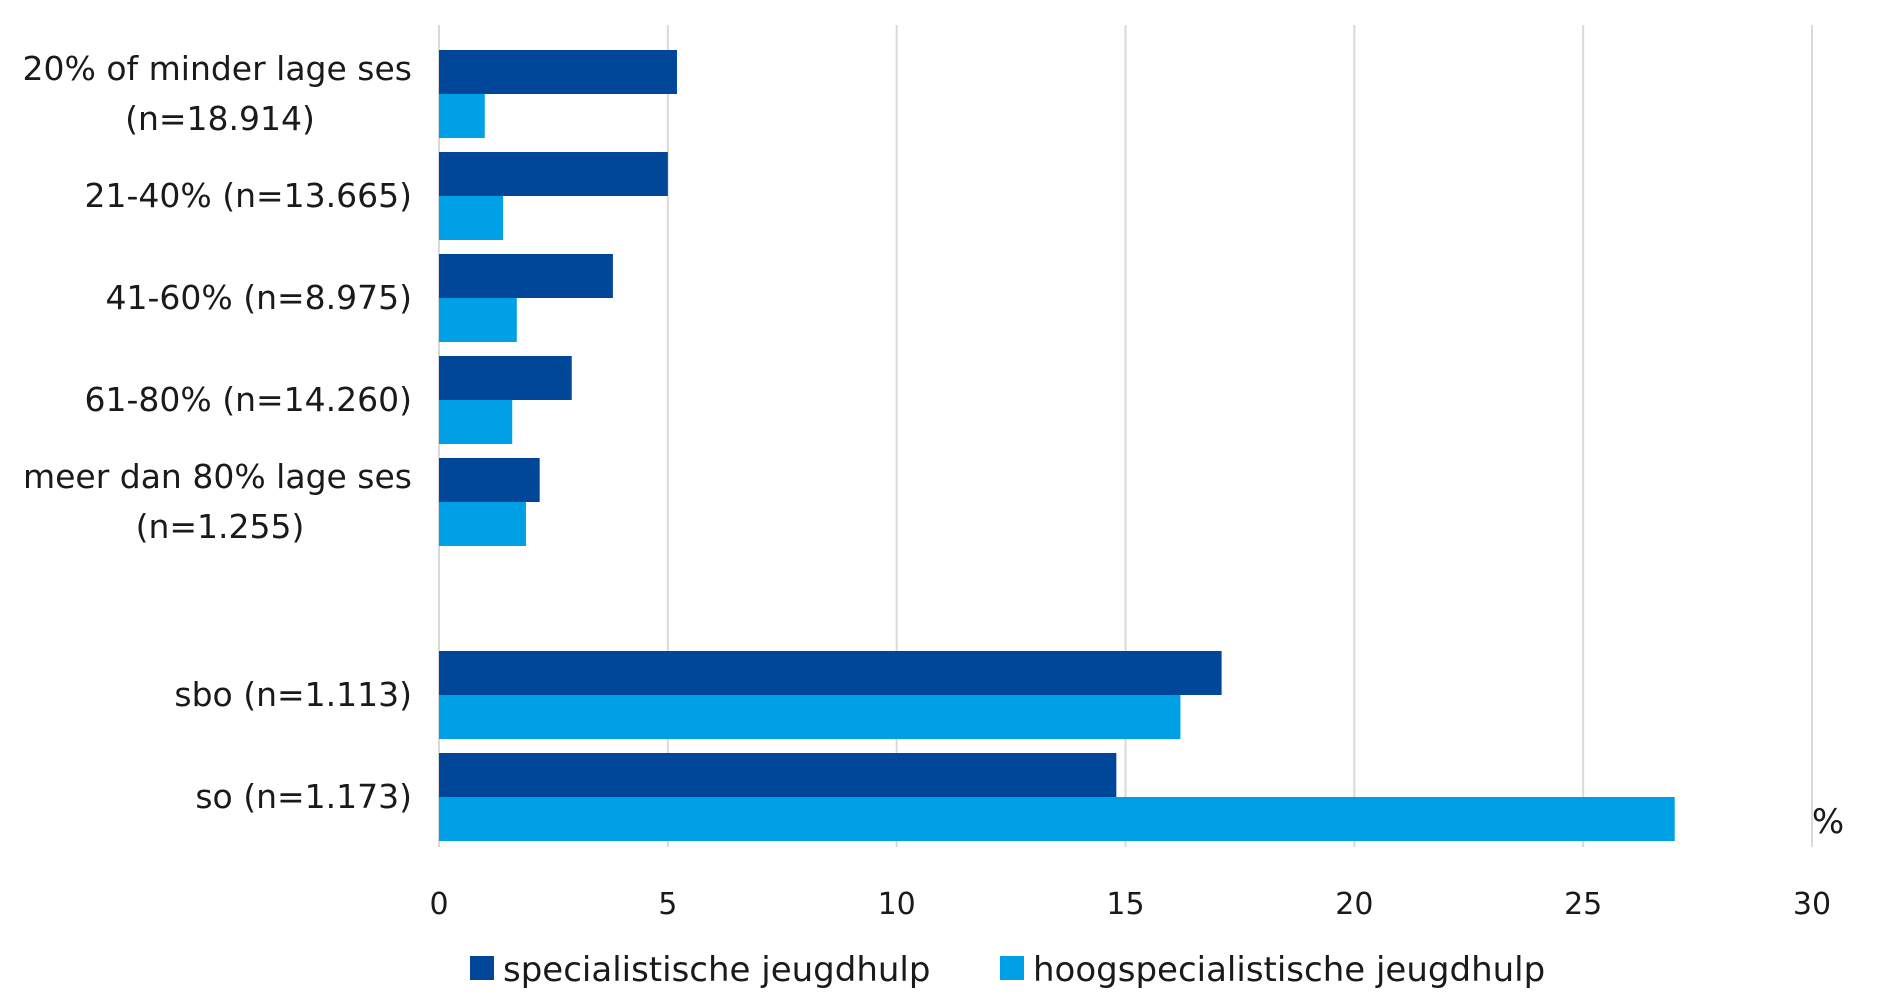 Image resolution: width=1883 pixels, height=1000 pixels. I want to click on legend-label: specialistische jeugdhulp, so click(716, 970).